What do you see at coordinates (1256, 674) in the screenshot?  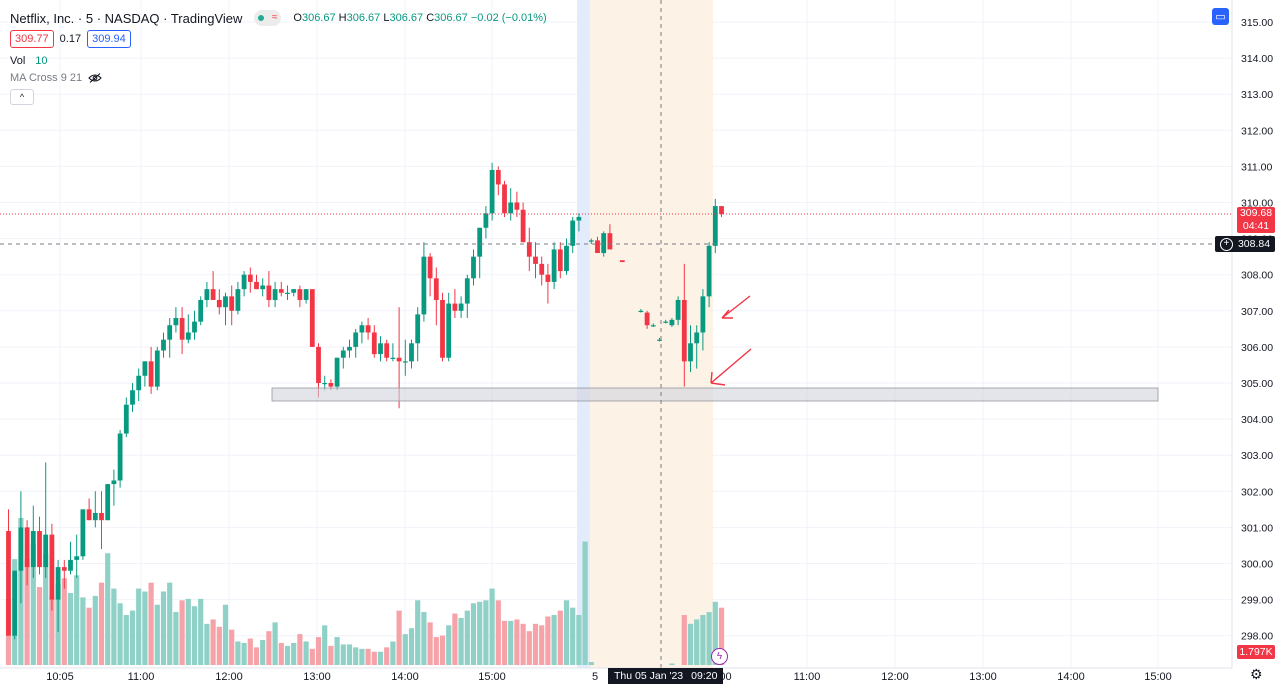 I see `chart-settings-gear-icon: ⚙` at bounding box center [1256, 674].